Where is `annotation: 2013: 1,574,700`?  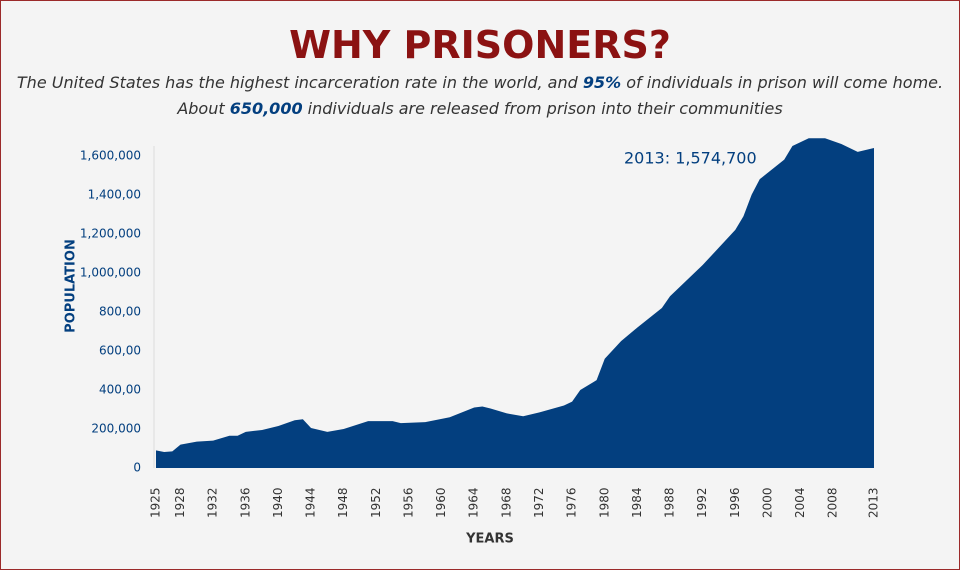 annotation: 2013: 1,574,700 is located at coordinates (690, 158).